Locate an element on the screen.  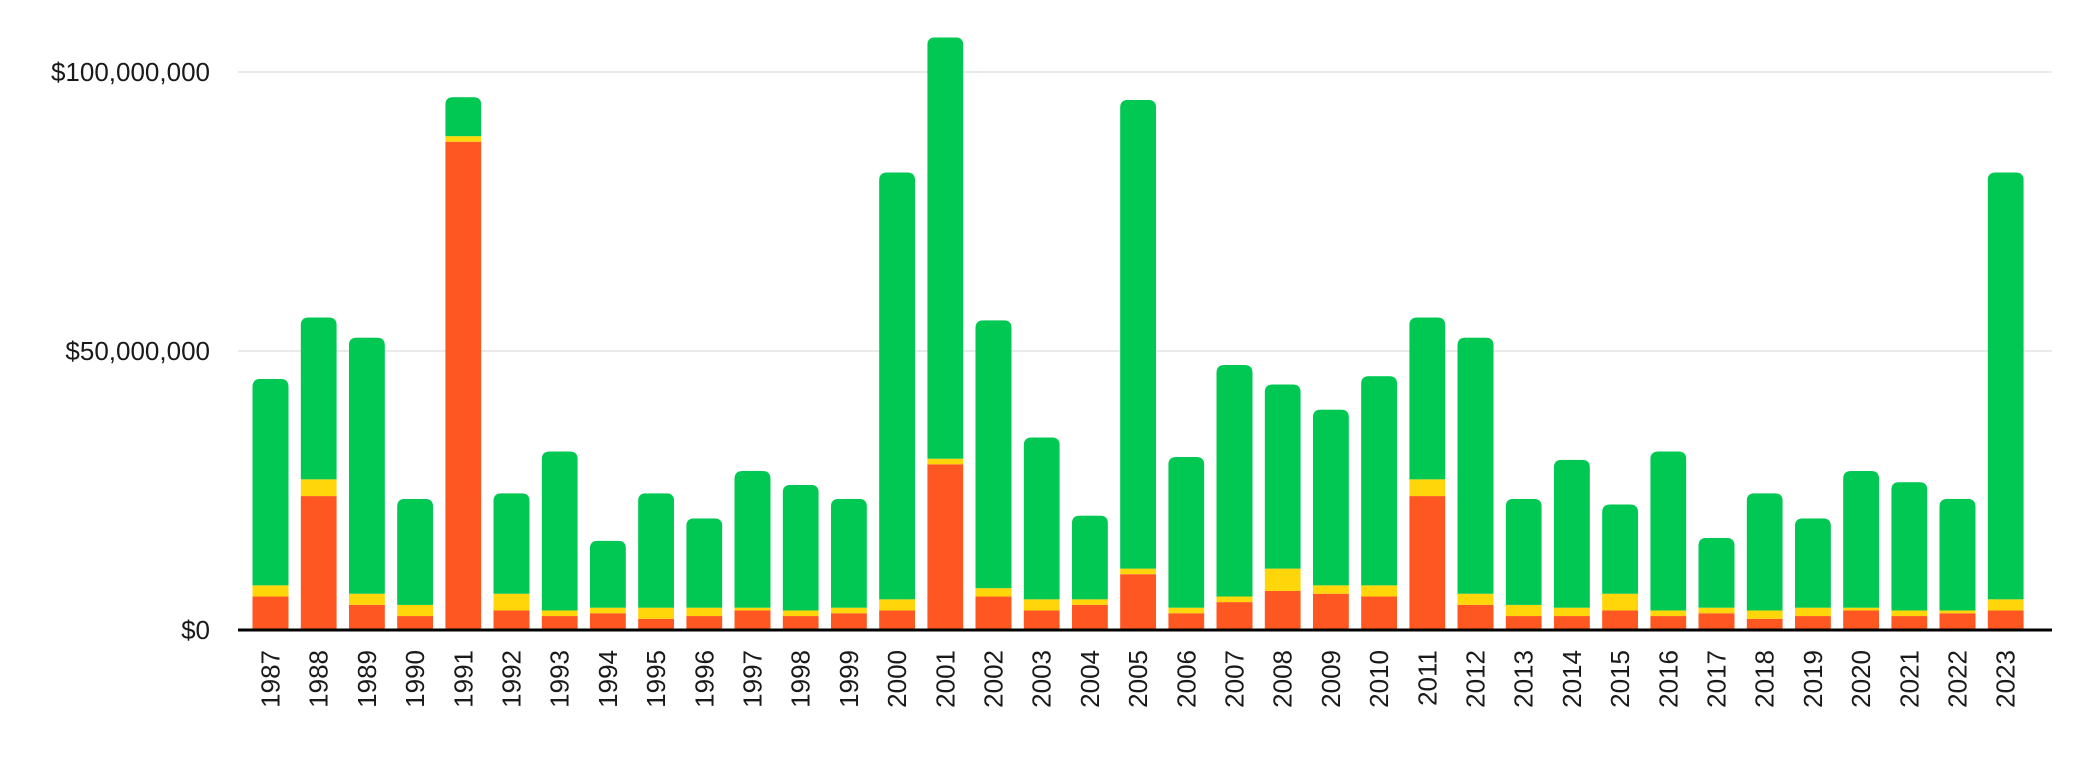
x-tick-label: 1991 is located at coordinates (463, 679).